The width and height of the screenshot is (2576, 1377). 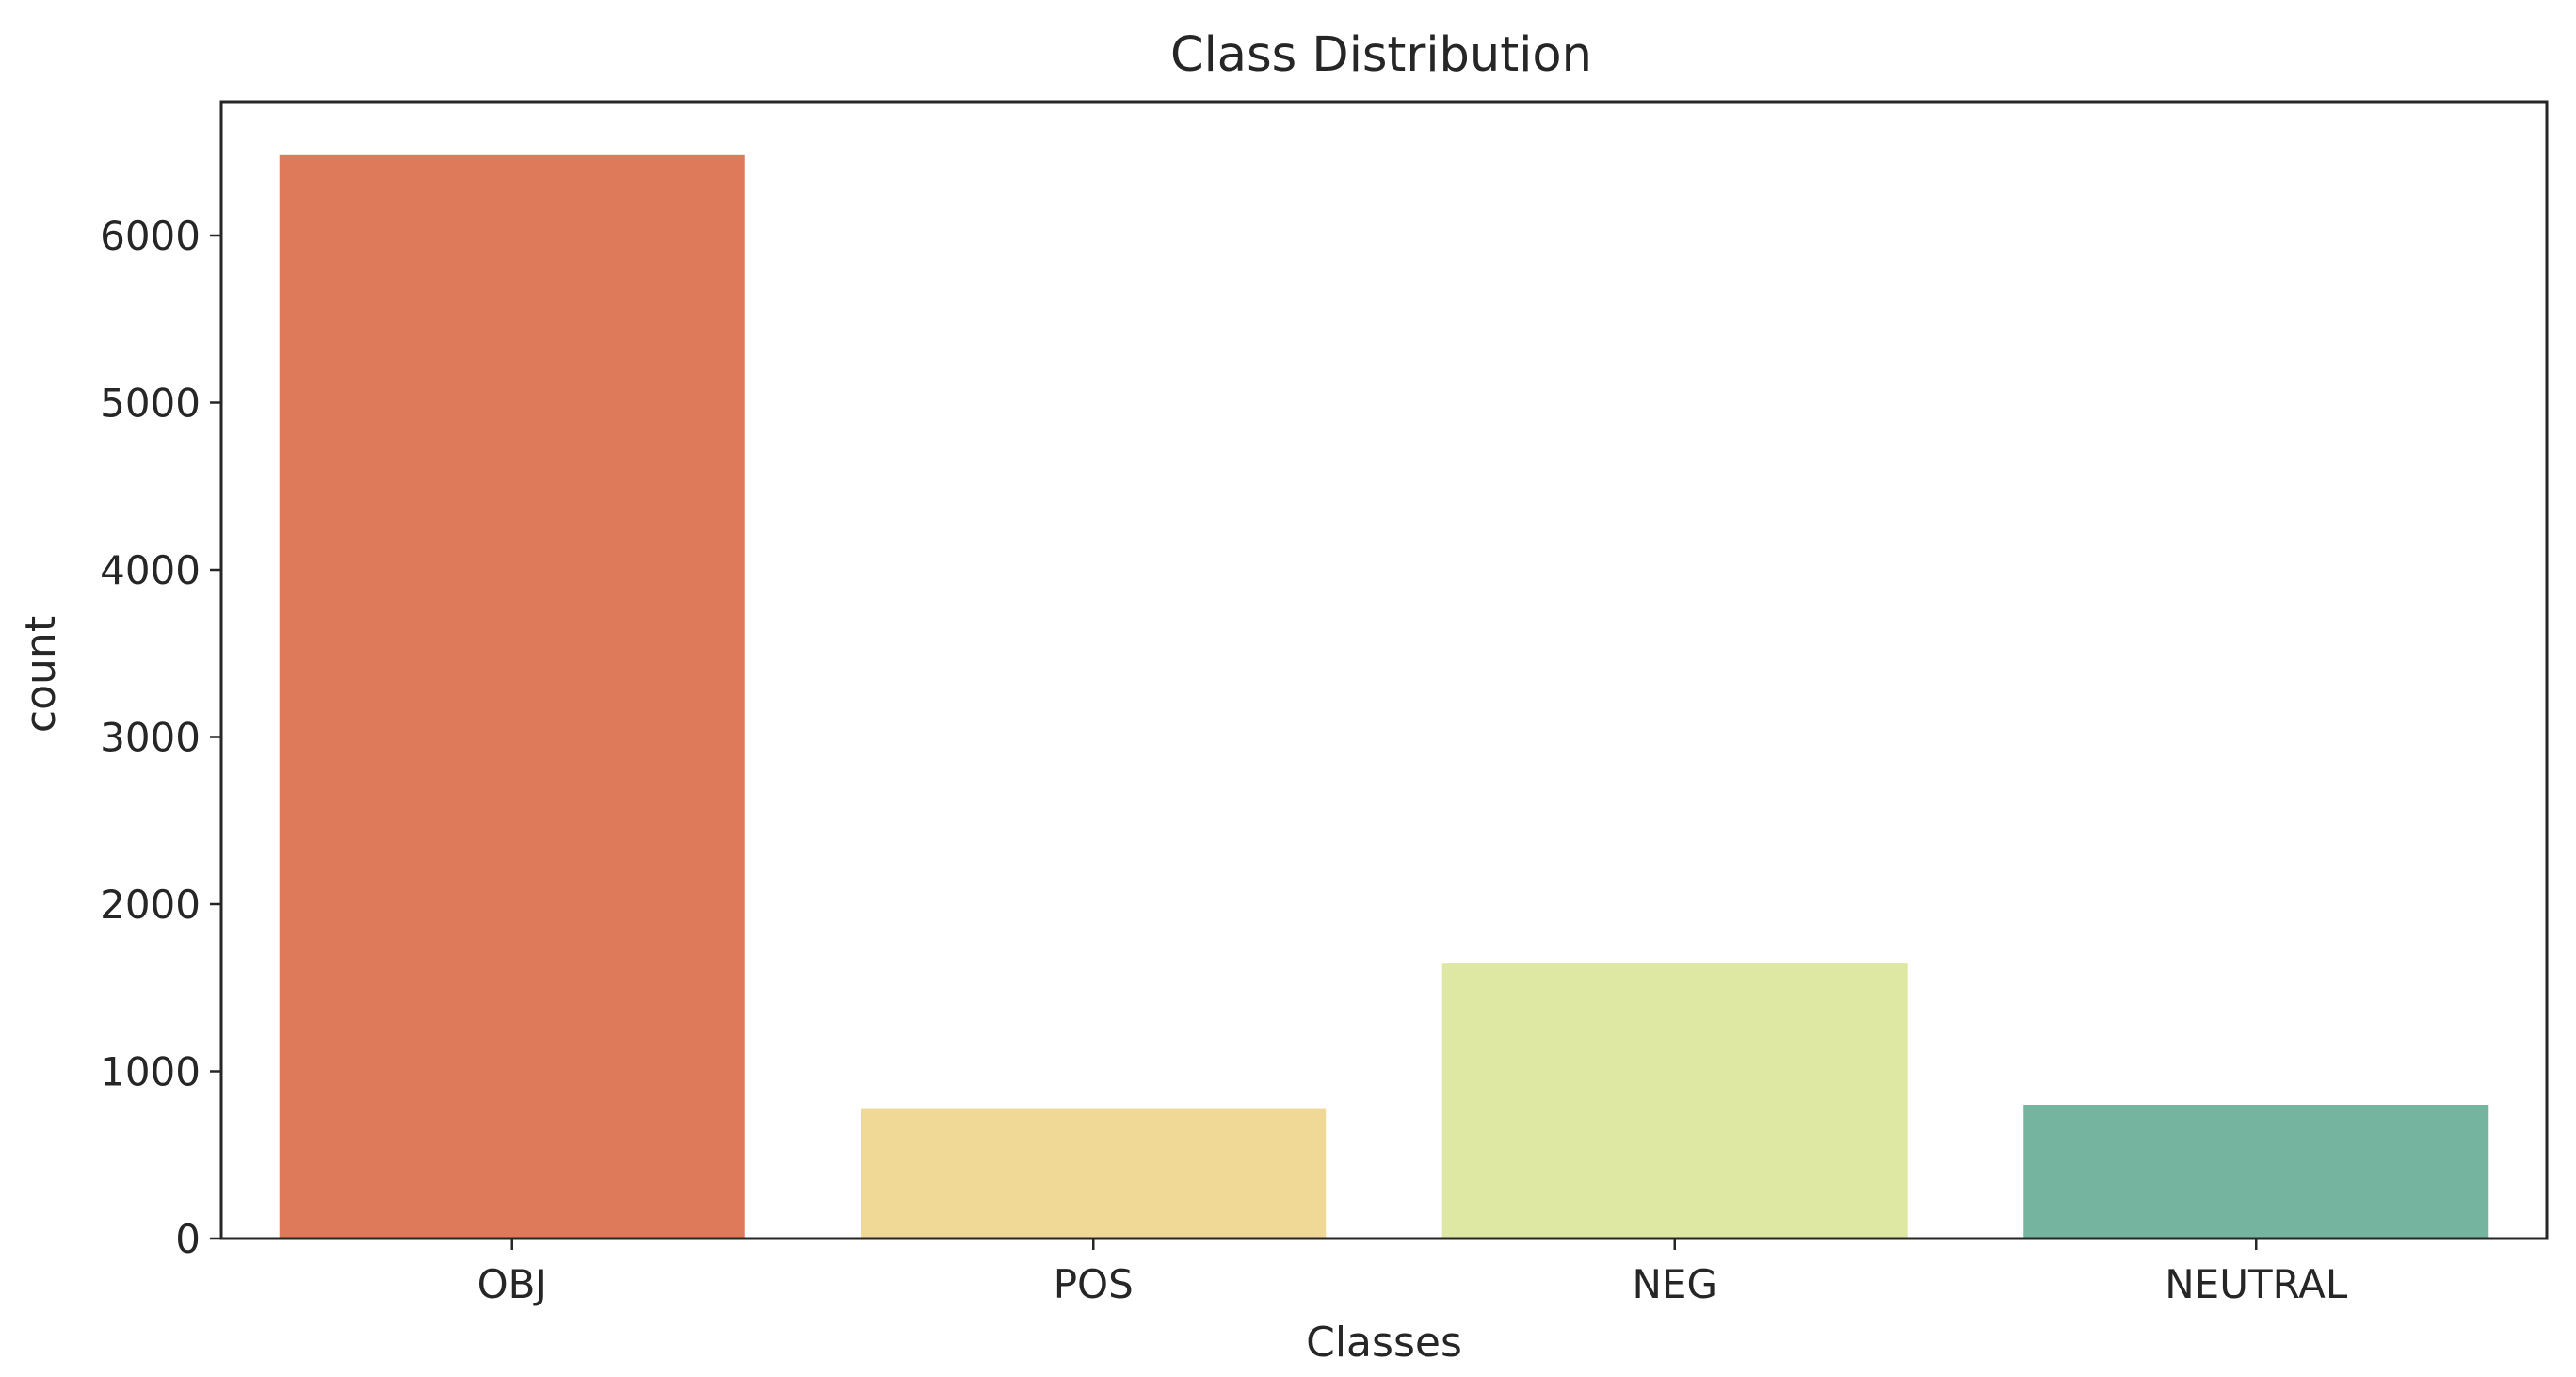 I want to click on y-tick-label-3000: 3000, so click(x=150, y=738).